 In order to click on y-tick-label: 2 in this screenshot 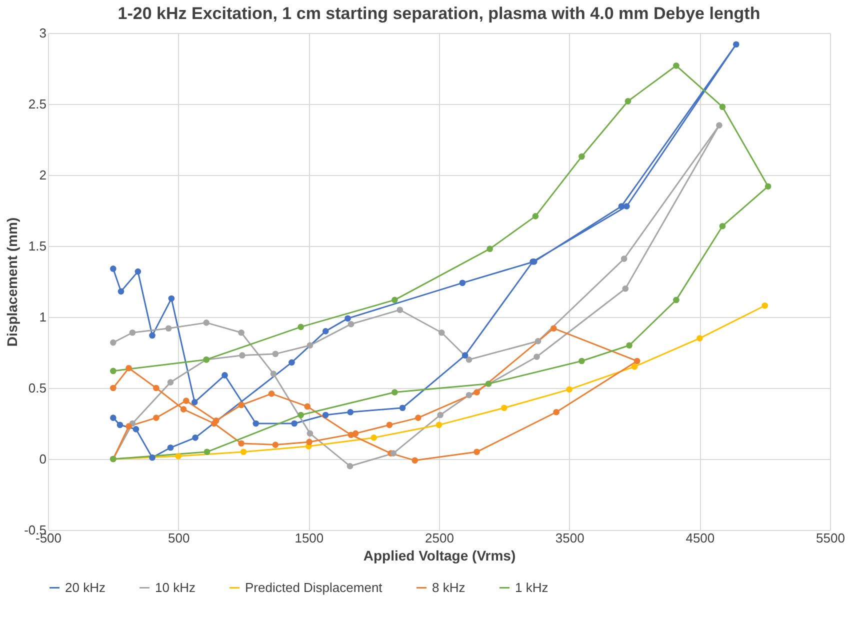, I will do `click(42, 175)`.